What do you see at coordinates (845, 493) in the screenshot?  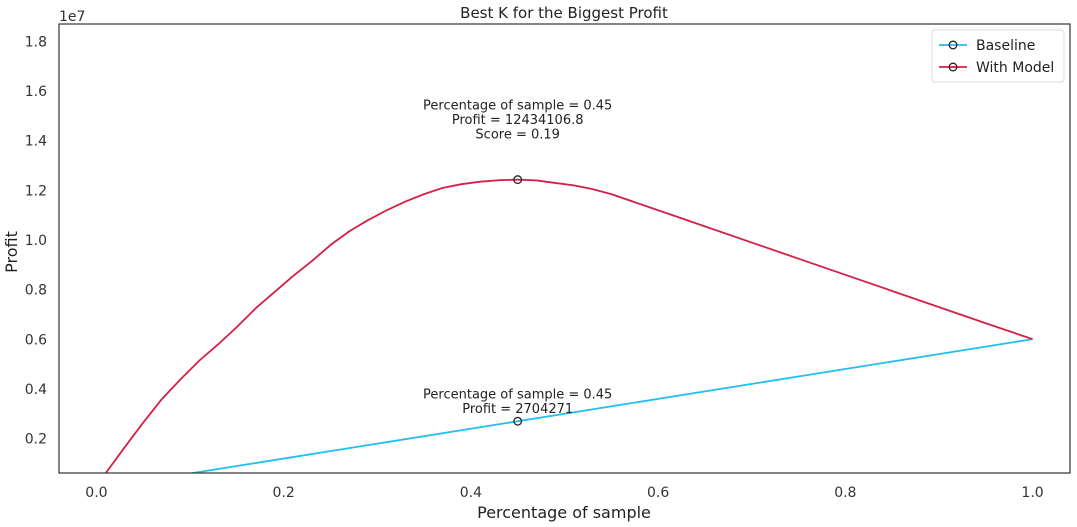 I see `x-tick-label: 0.8` at bounding box center [845, 493].